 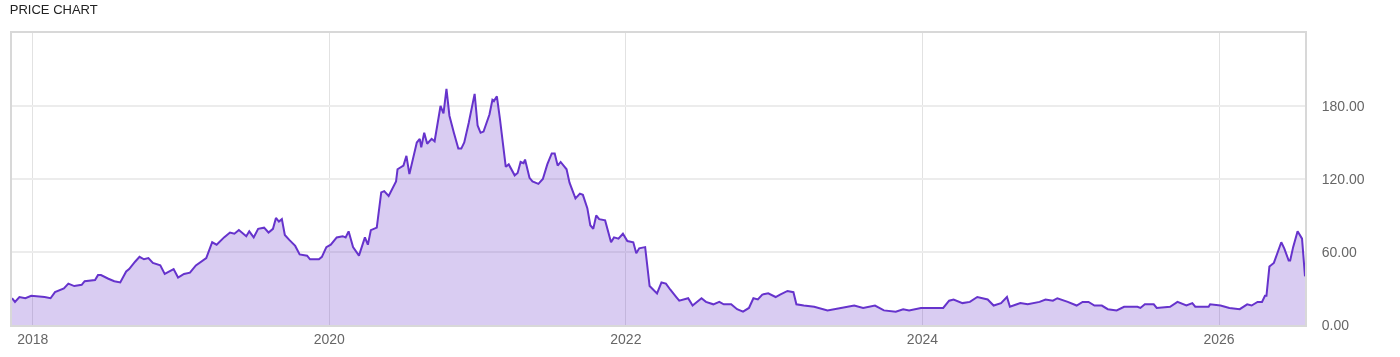 I want to click on y-tick-label: 120.00, so click(x=1343, y=178).